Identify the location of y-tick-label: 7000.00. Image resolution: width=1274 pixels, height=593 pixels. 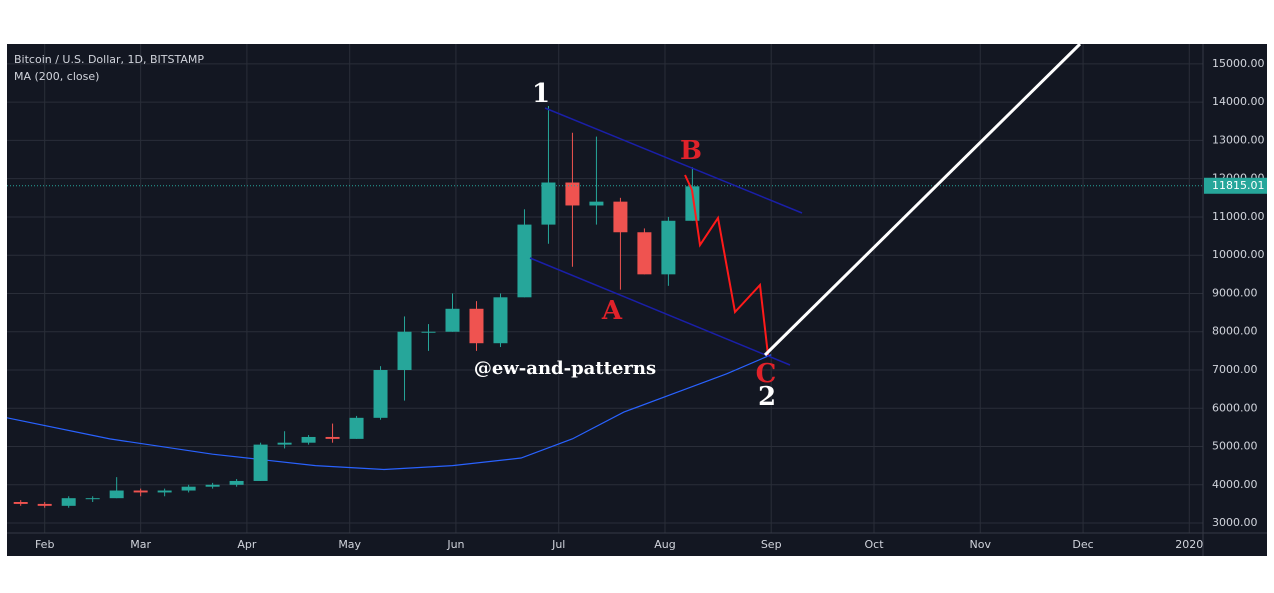
(1235, 369).